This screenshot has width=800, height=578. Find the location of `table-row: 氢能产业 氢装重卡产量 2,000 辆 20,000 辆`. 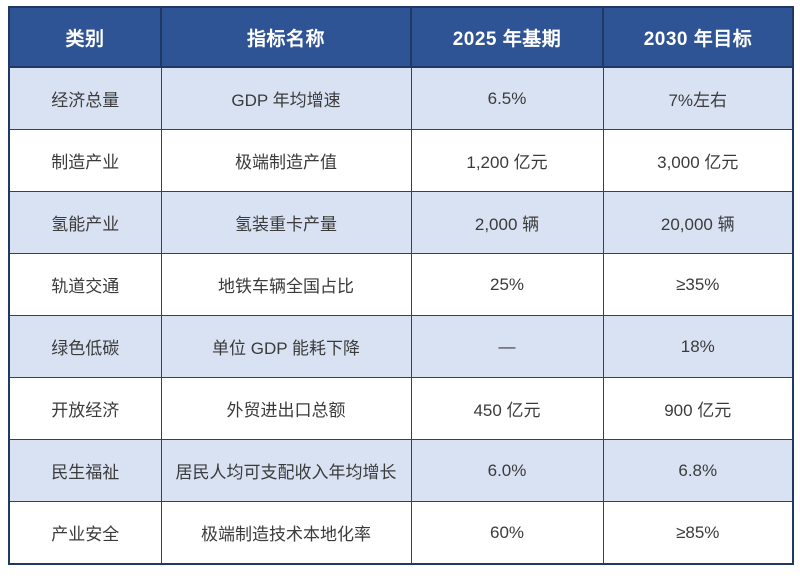

table-row: 氢能产业 氢装重卡产量 2,000 辆 20,000 辆 is located at coordinates (401, 222).